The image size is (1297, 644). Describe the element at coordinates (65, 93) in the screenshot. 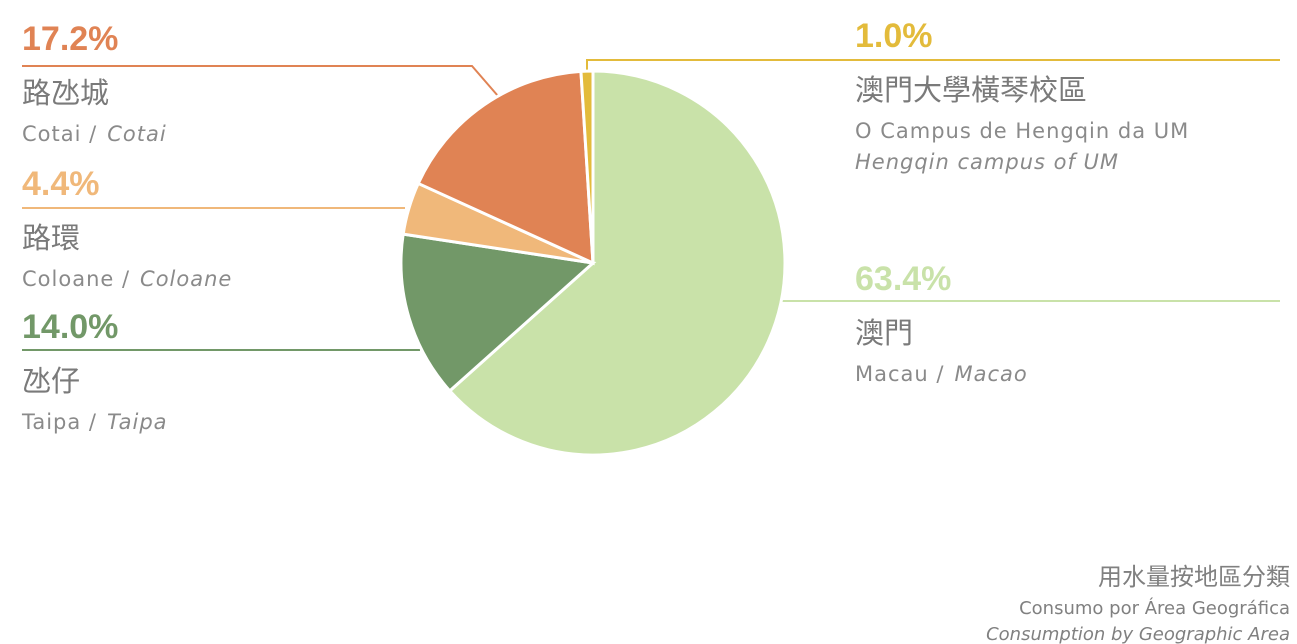

I see `category-label: 路氹城` at that location.